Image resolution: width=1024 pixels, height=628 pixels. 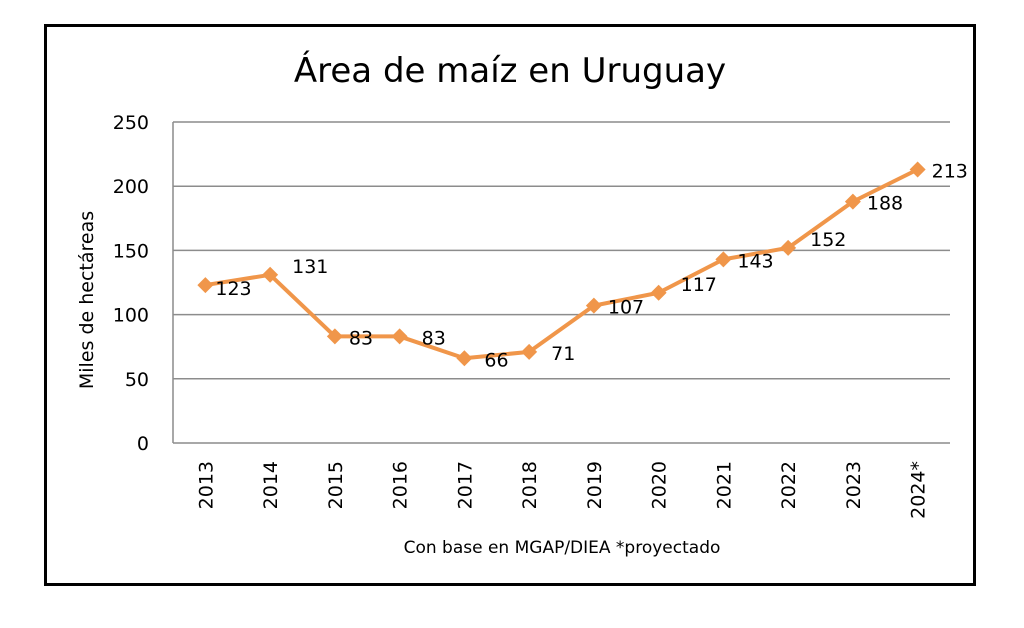 What do you see at coordinates (310, 267) in the screenshot?
I see `data-label: 131` at bounding box center [310, 267].